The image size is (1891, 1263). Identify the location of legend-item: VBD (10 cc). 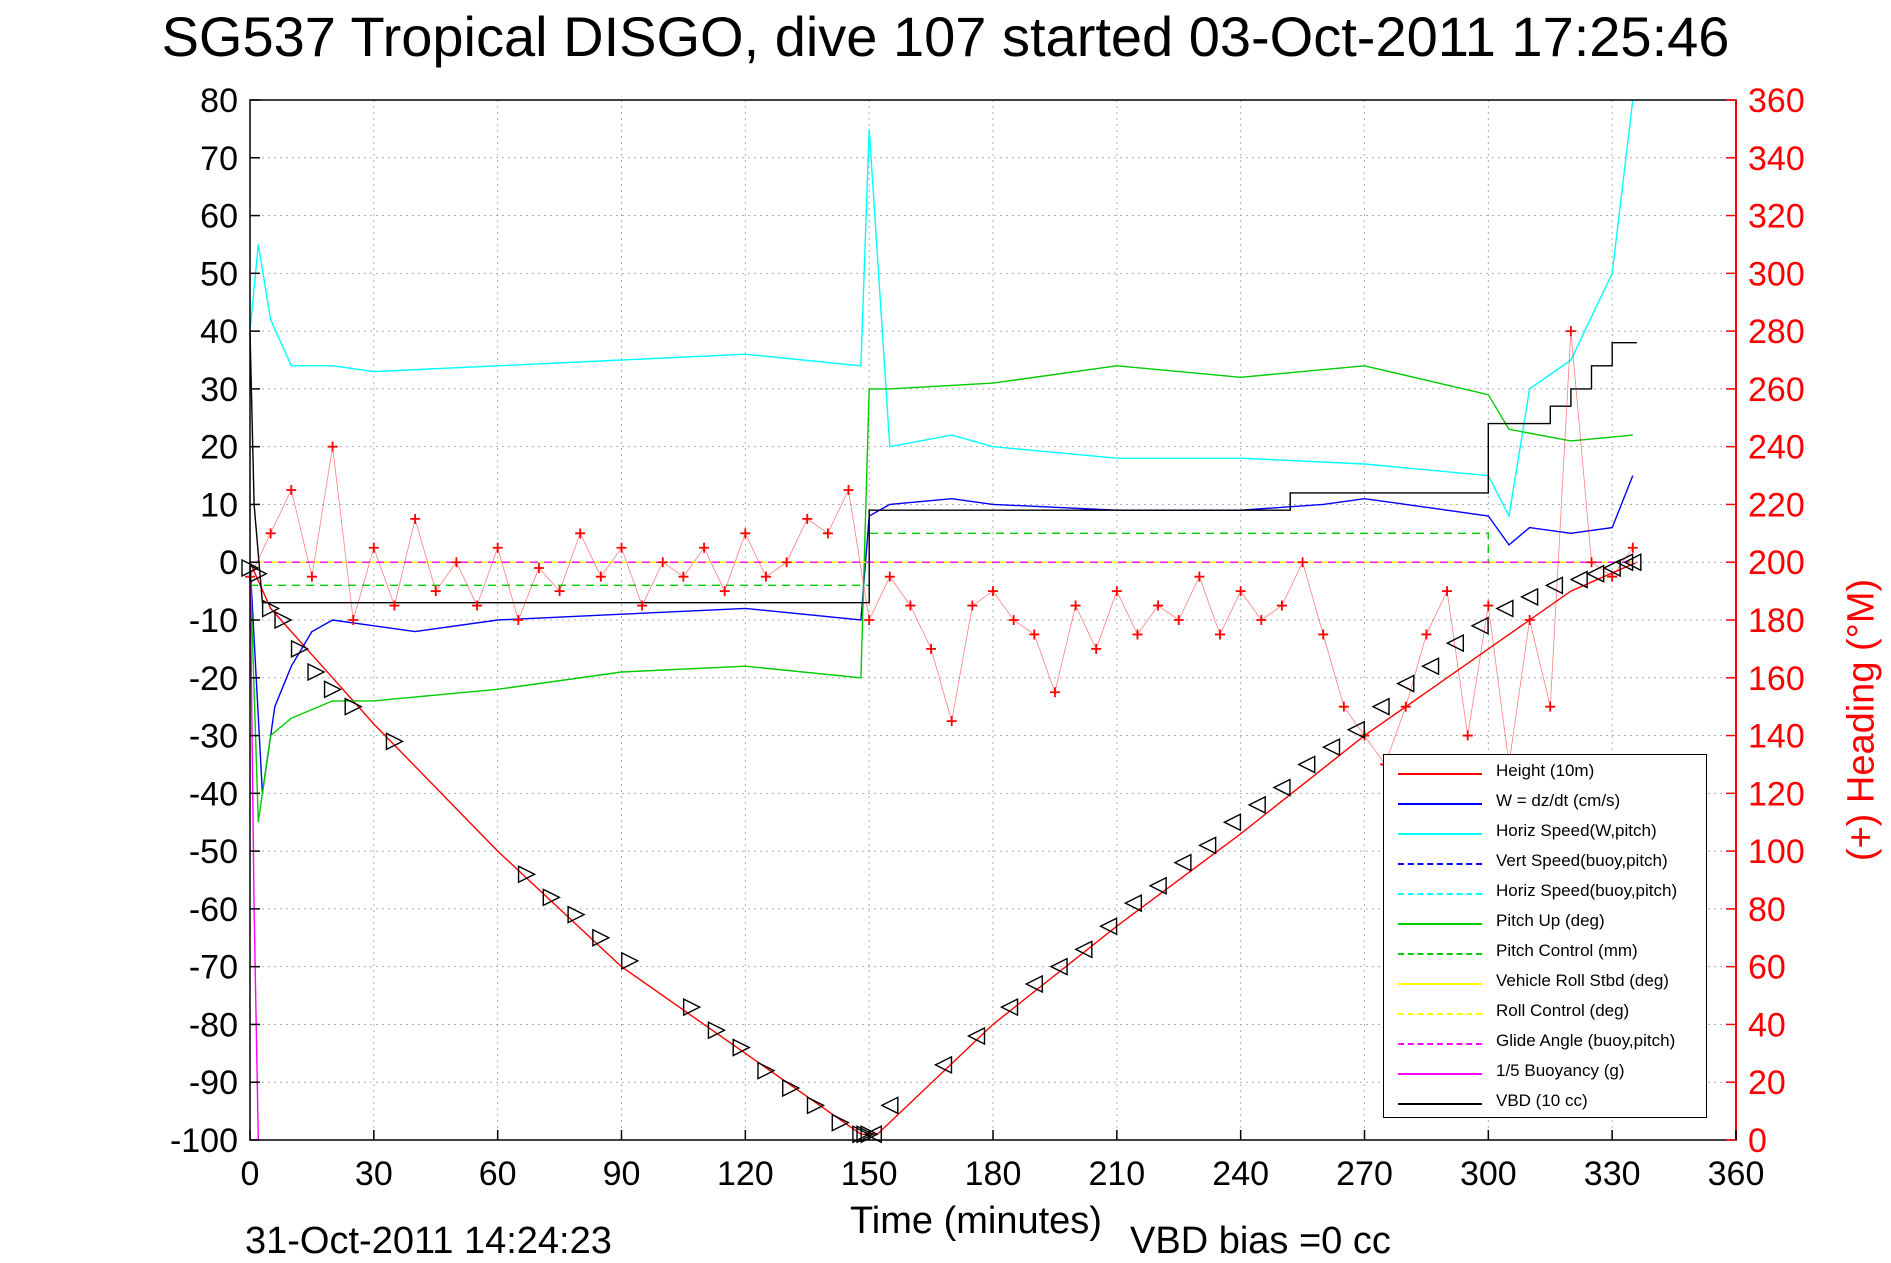
(1545, 1104).